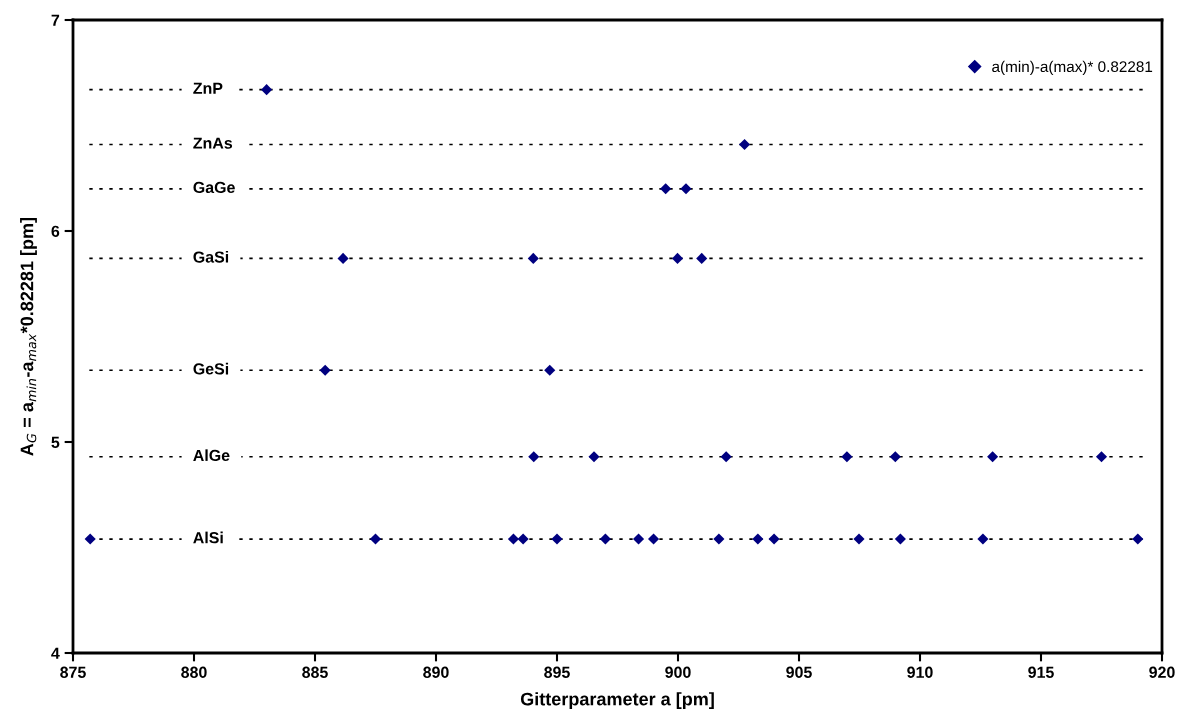  What do you see at coordinates (1072, 68) in the screenshot?
I see `legend-label: a(min)-a(max)* 0.82281` at bounding box center [1072, 68].